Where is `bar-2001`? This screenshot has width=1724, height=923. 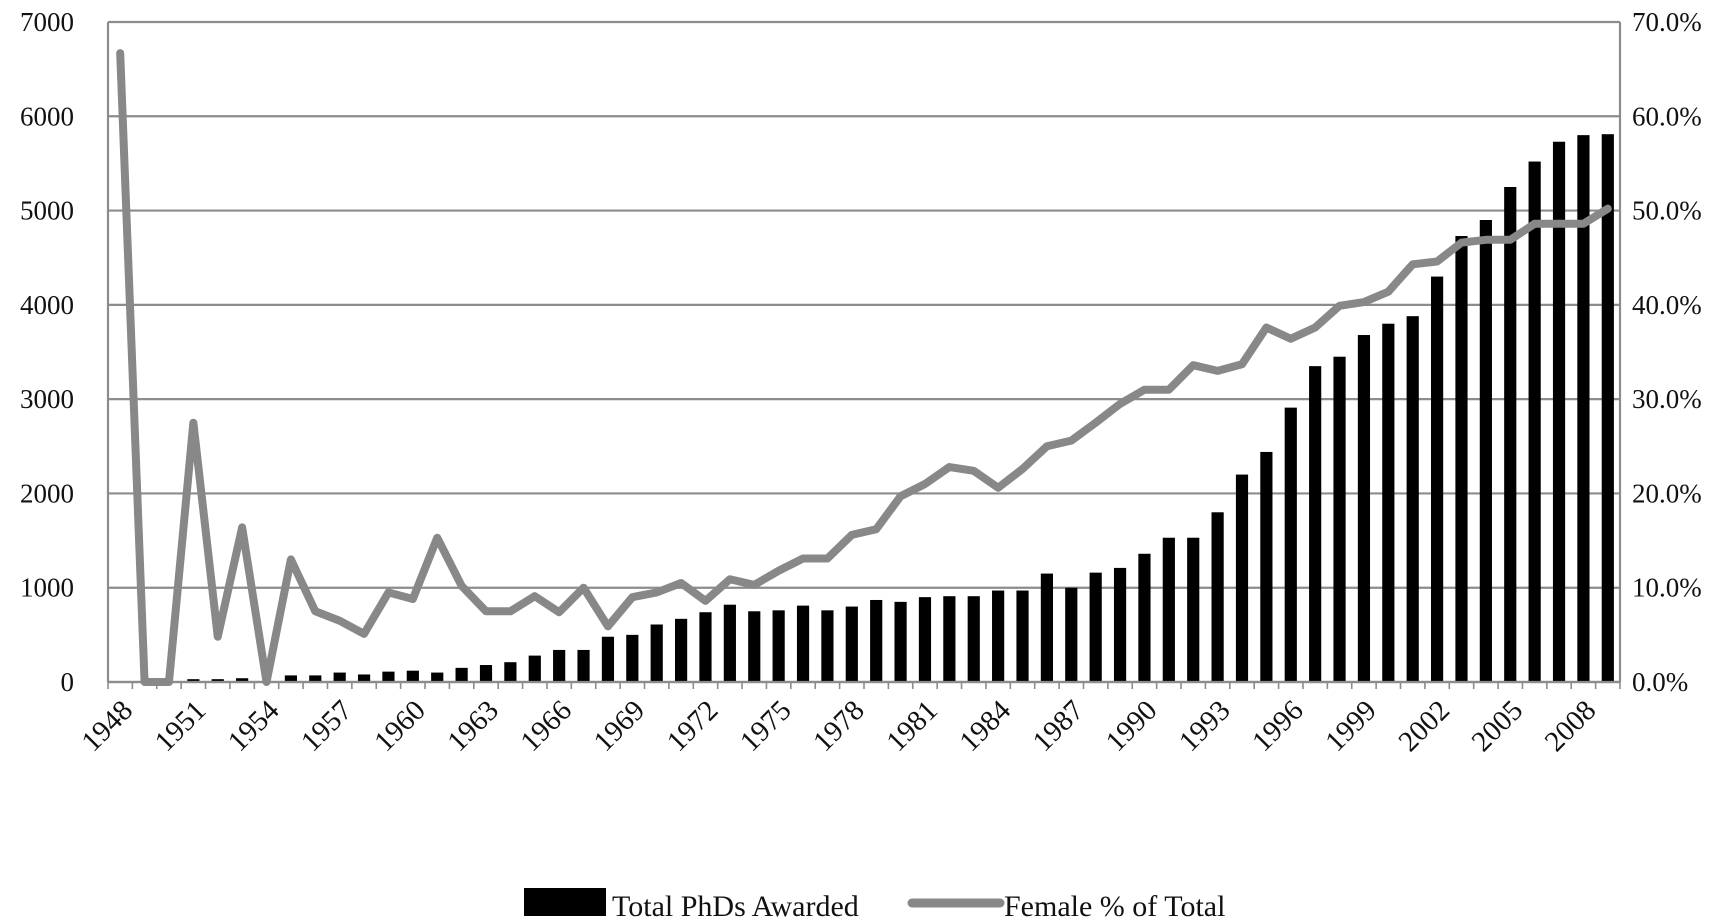 bar-2001 is located at coordinates (1412, 499).